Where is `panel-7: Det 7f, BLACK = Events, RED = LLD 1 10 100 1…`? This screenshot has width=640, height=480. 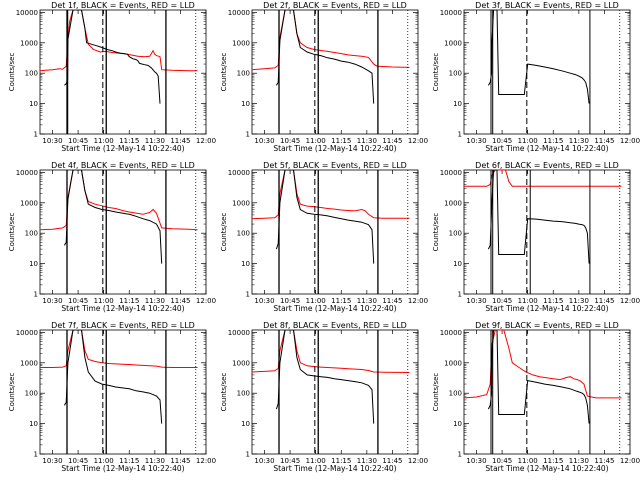 panel-7: Det 7f, BLACK = Events, RED = LLD 1 10 100 1… is located at coordinates (112, 397).